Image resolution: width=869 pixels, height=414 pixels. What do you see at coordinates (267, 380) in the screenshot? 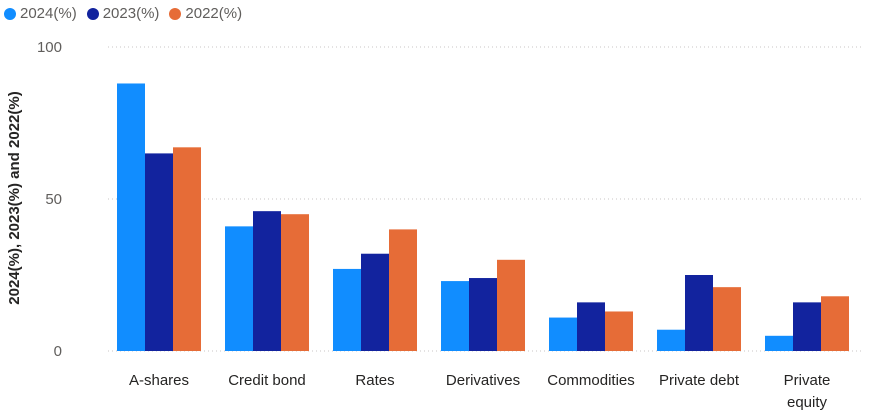
I see `x-tick-label-1: Credit bond` at bounding box center [267, 380].